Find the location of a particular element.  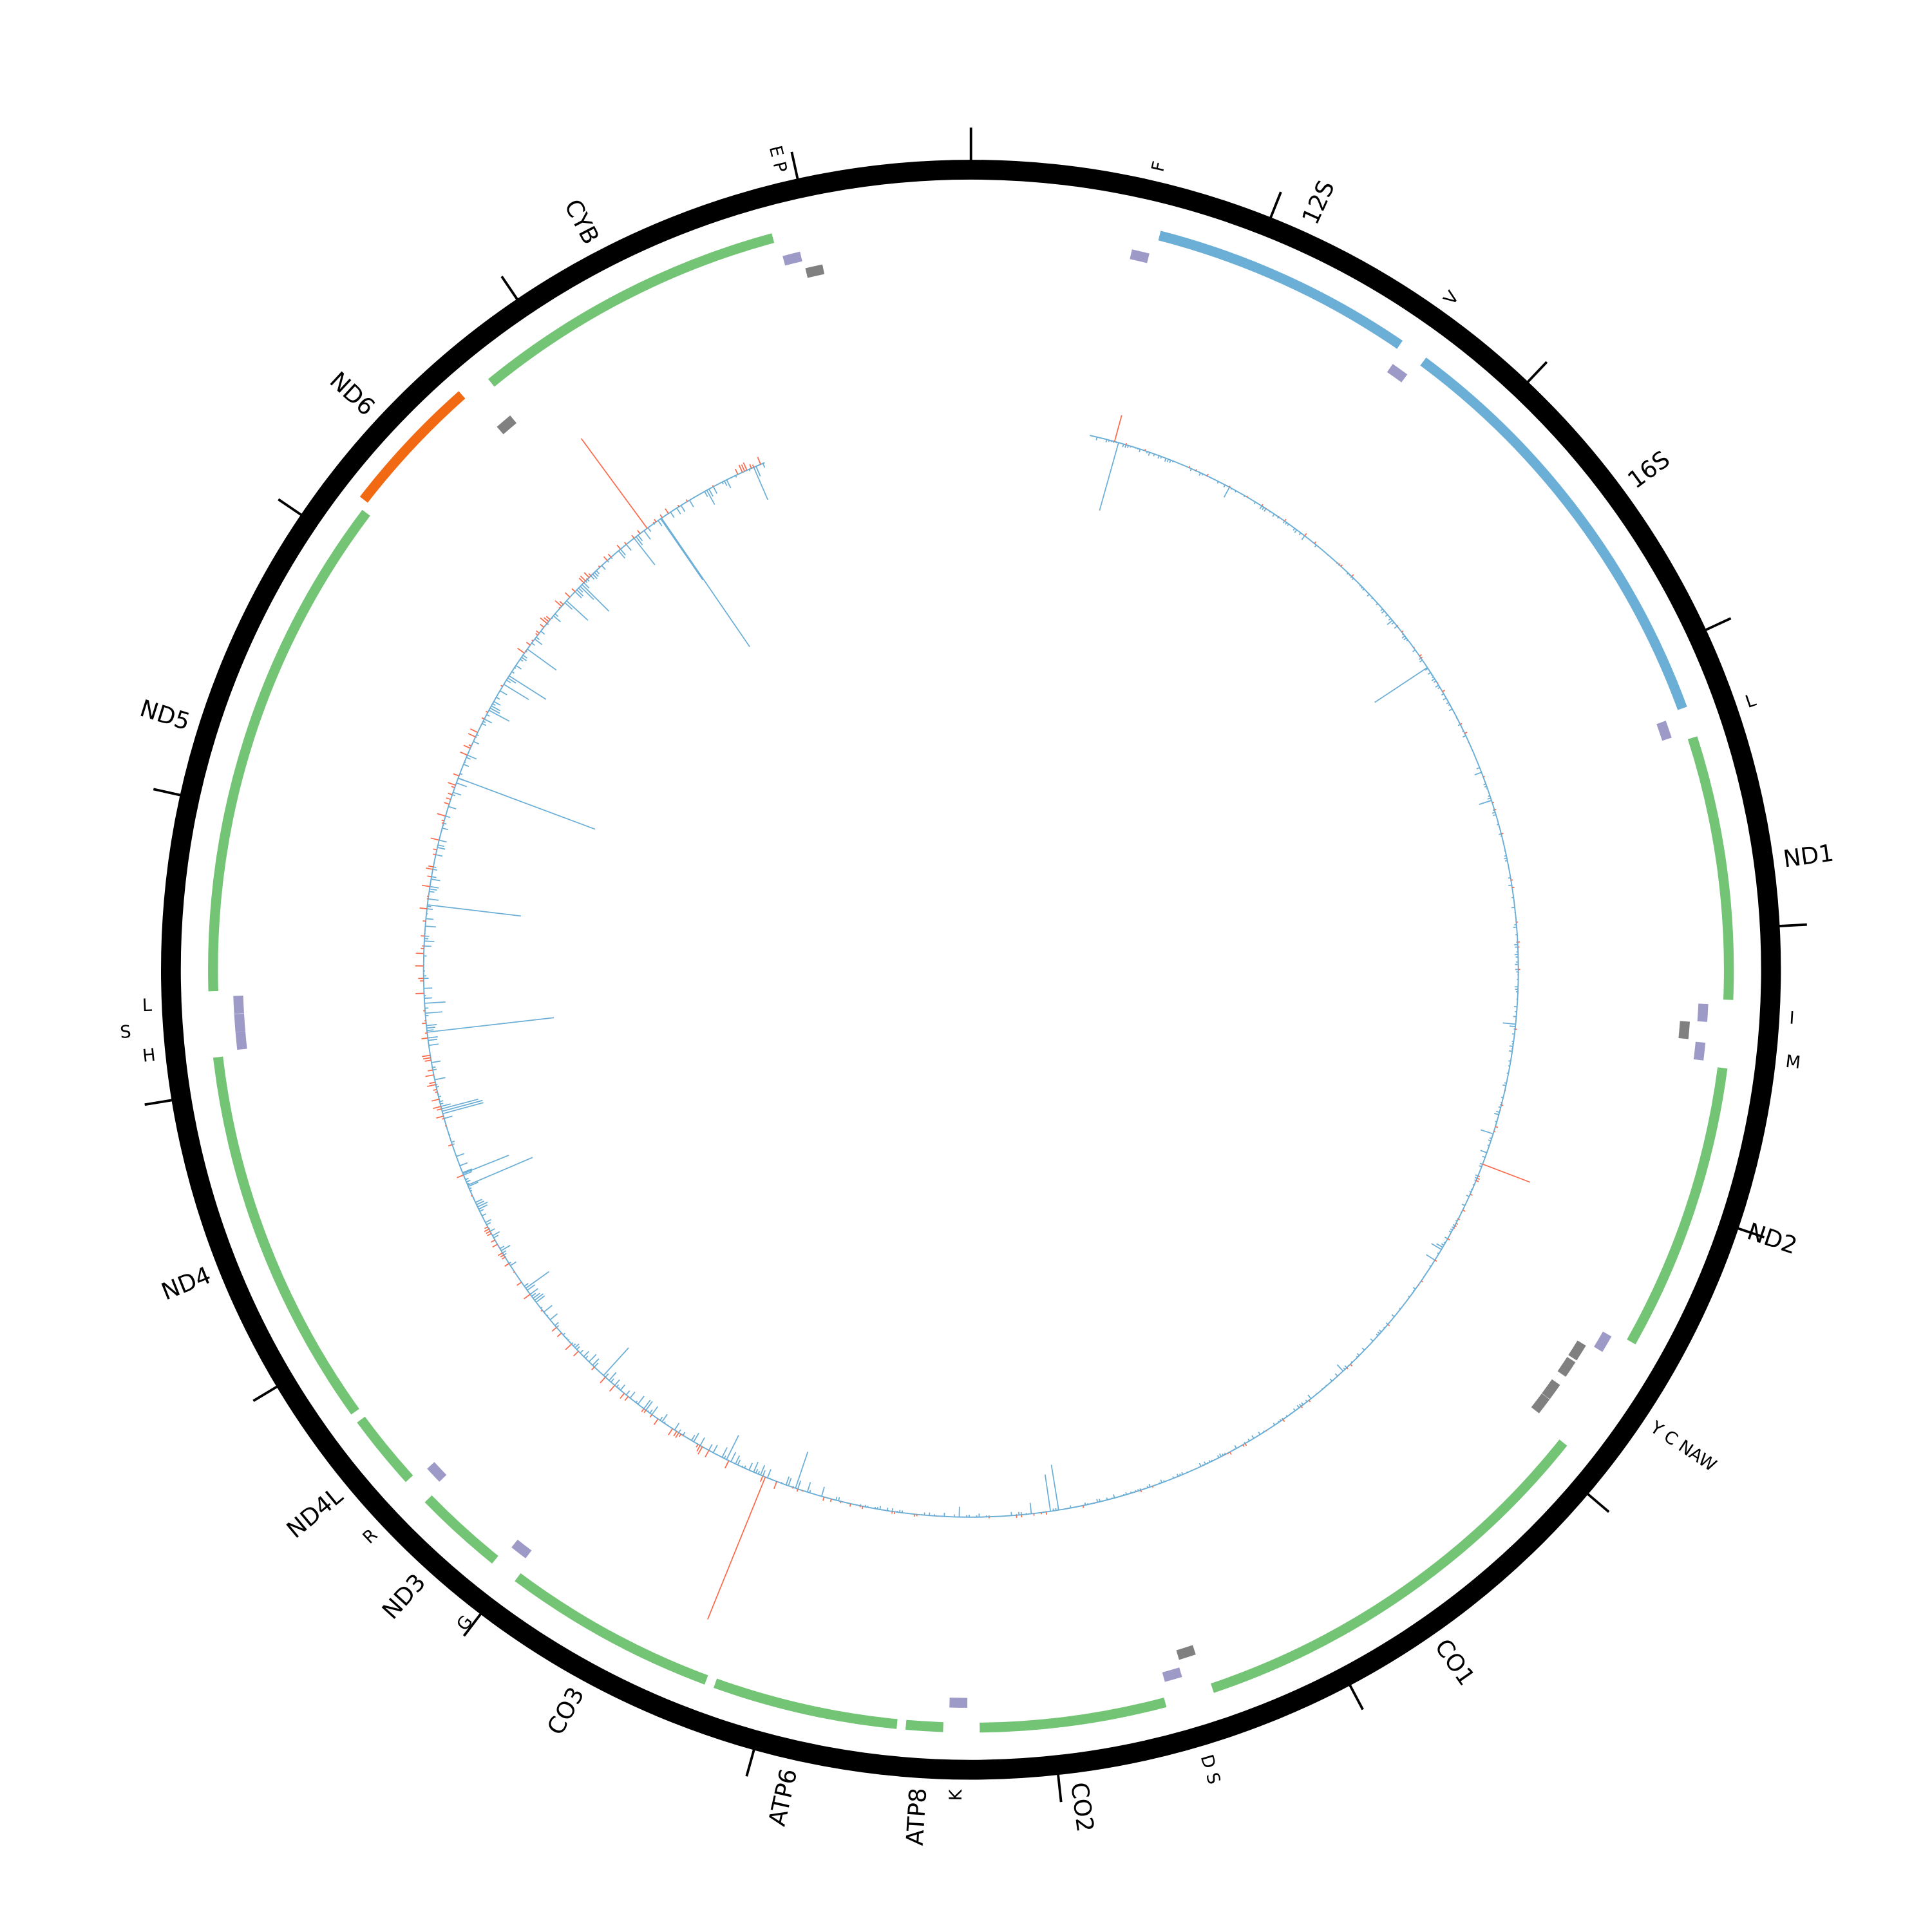

gene-s-arc is located at coordinates (240, 1022).